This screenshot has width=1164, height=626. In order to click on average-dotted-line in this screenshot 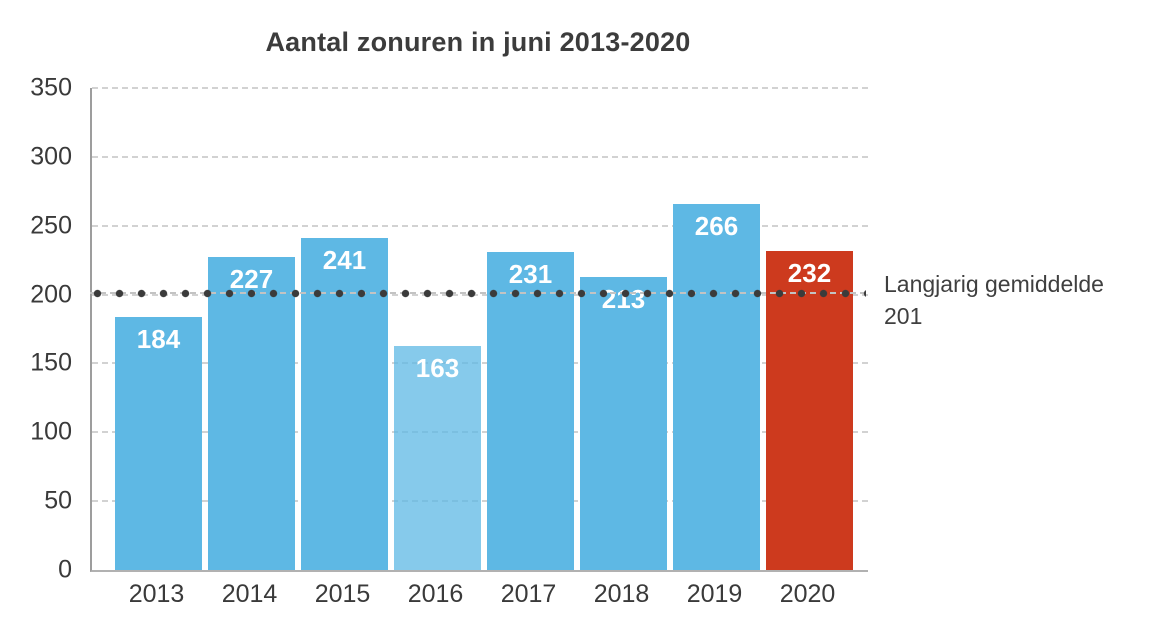, I will do `click(479, 294)`.